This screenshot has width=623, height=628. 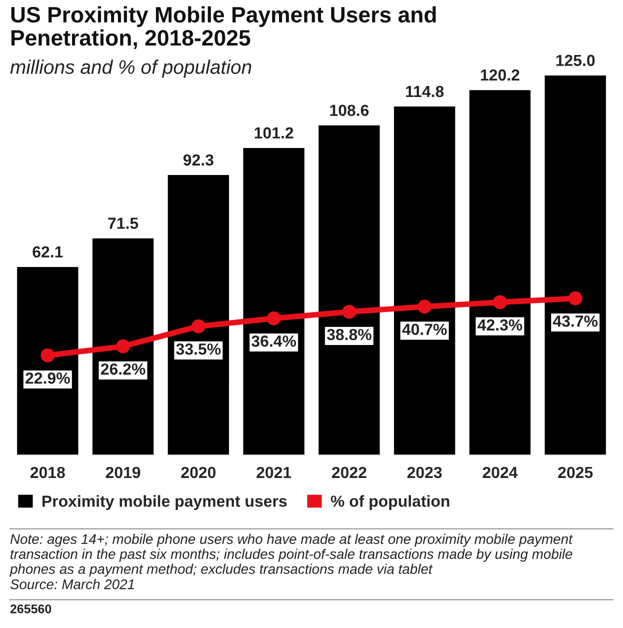 What do you see at coordinates (274, 472) in the screenshot?
I see `x-tick-label: 2021` at bounding box center [274, 472].